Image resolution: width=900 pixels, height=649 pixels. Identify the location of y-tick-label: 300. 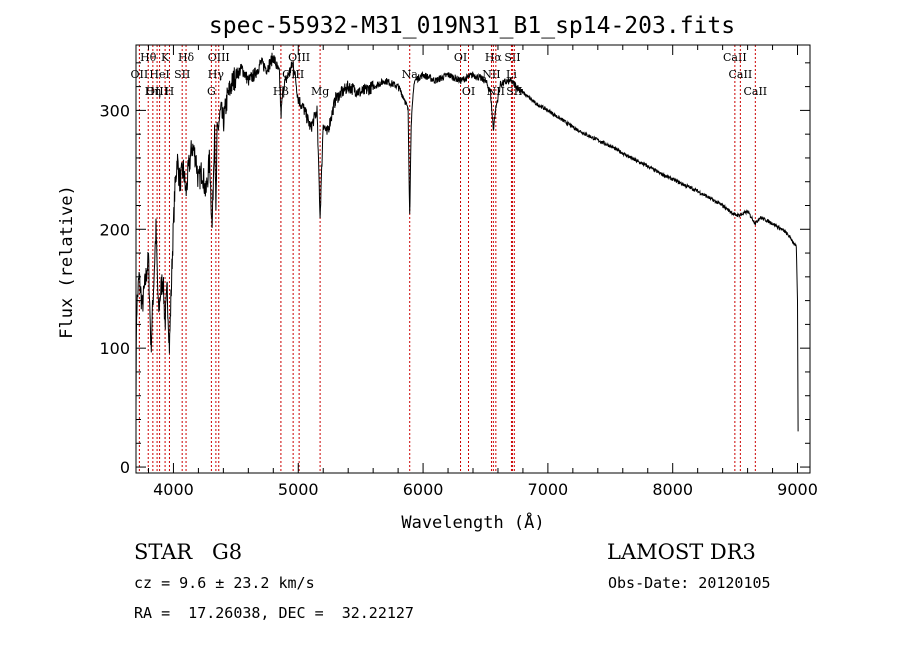
(114, 110).